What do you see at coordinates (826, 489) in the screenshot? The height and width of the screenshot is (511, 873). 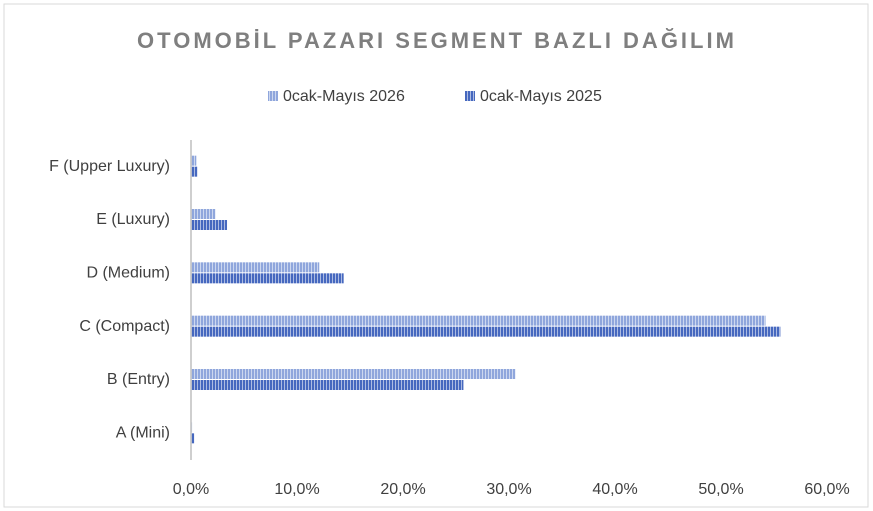 I see `x-tick-label: 60,0%` at bounding box center [826, 489].